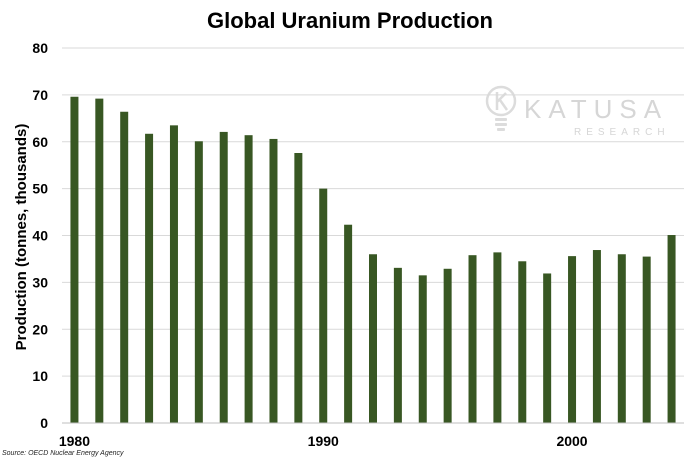 The width and height of the screenshot is (700, 457). I want to click on watermark-brand-text: KATUSA, so click(596, 109).